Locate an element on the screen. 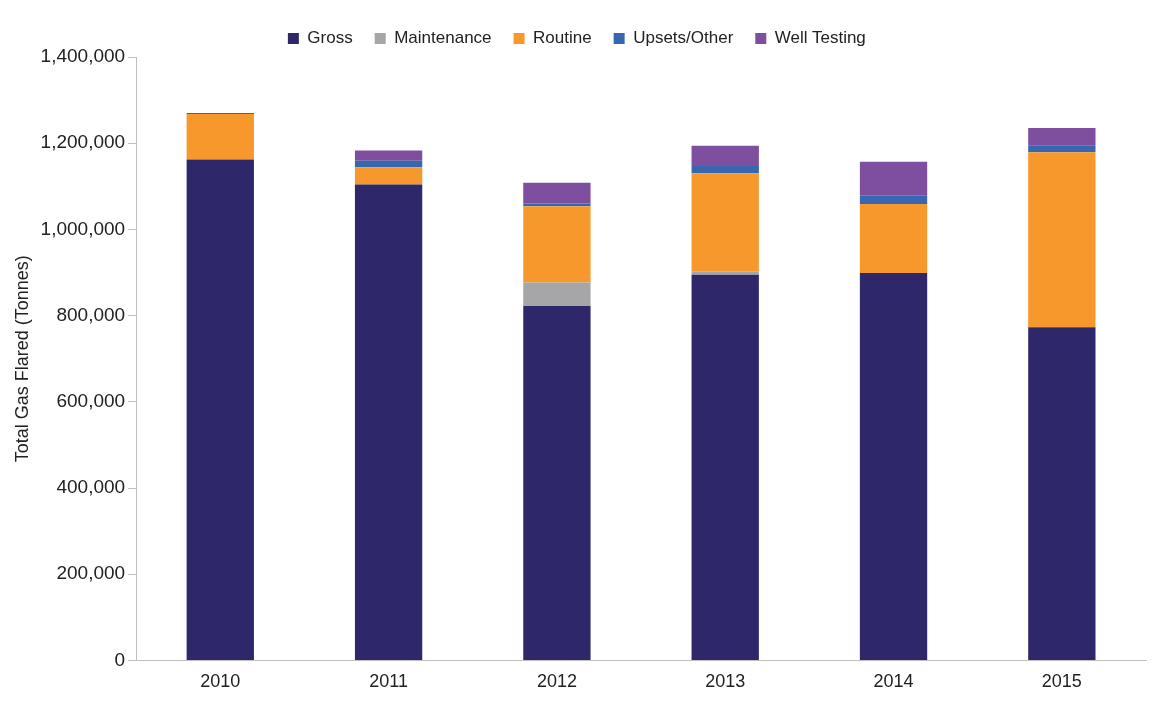 Image resolution: width=1164 pixels, height=704 pixels. x-tick-label: 2015 is located at coordinates (1061, 681).